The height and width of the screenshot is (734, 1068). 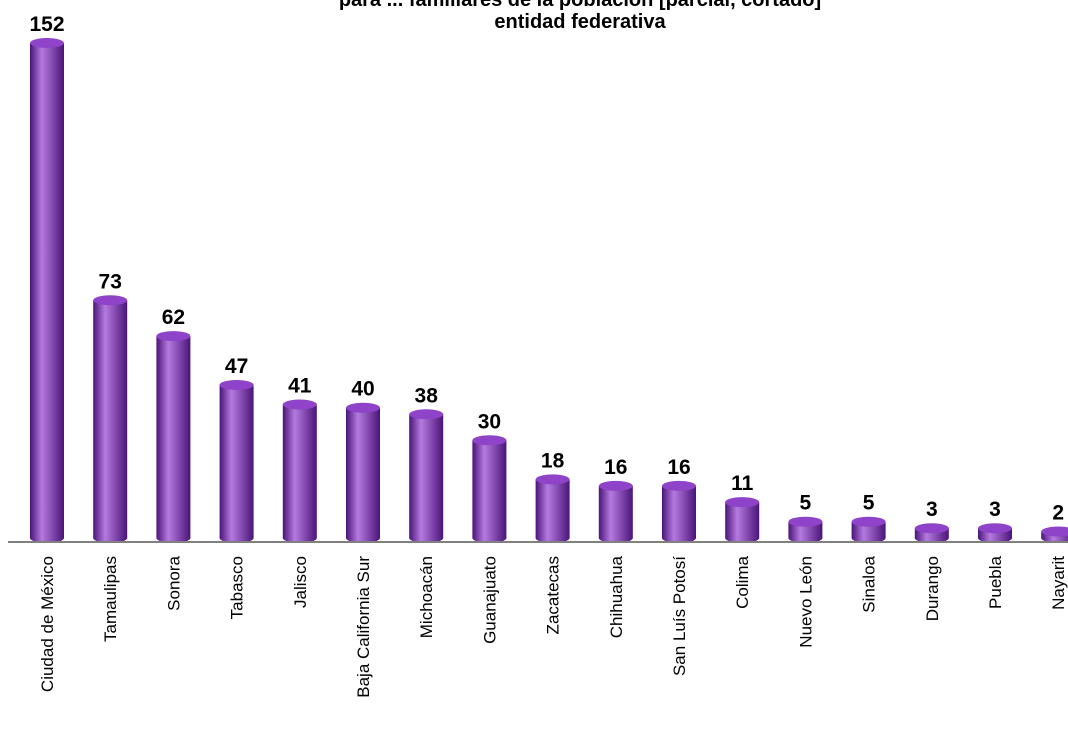 I want to click on category-label-5: Jalisco, so click(x=300, y=582).